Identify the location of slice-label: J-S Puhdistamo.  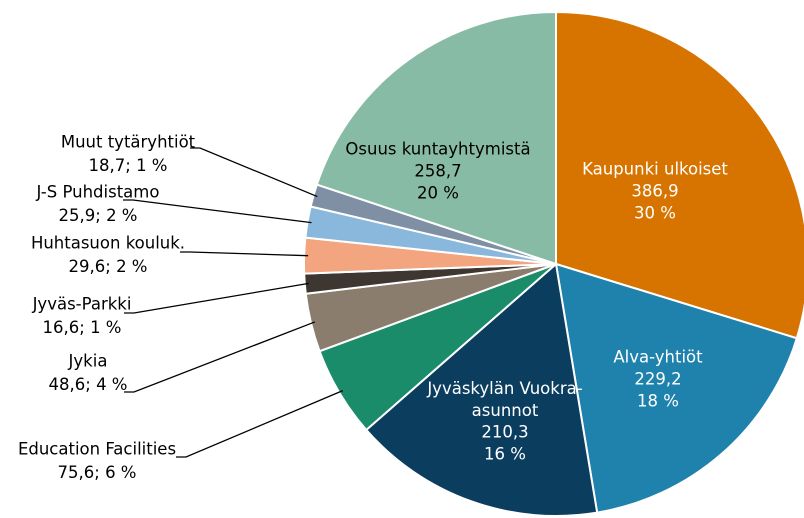
(98, 192).